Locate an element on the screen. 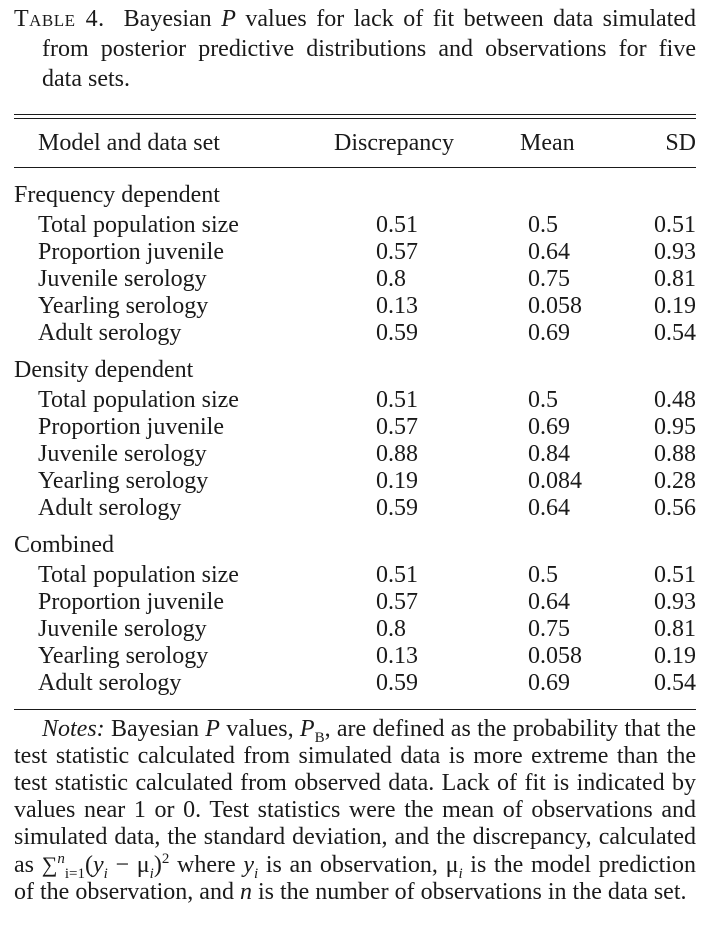 This screenshot has width=710, height=946. group-row: Frequency dependent is located at coordinates (355, 190).